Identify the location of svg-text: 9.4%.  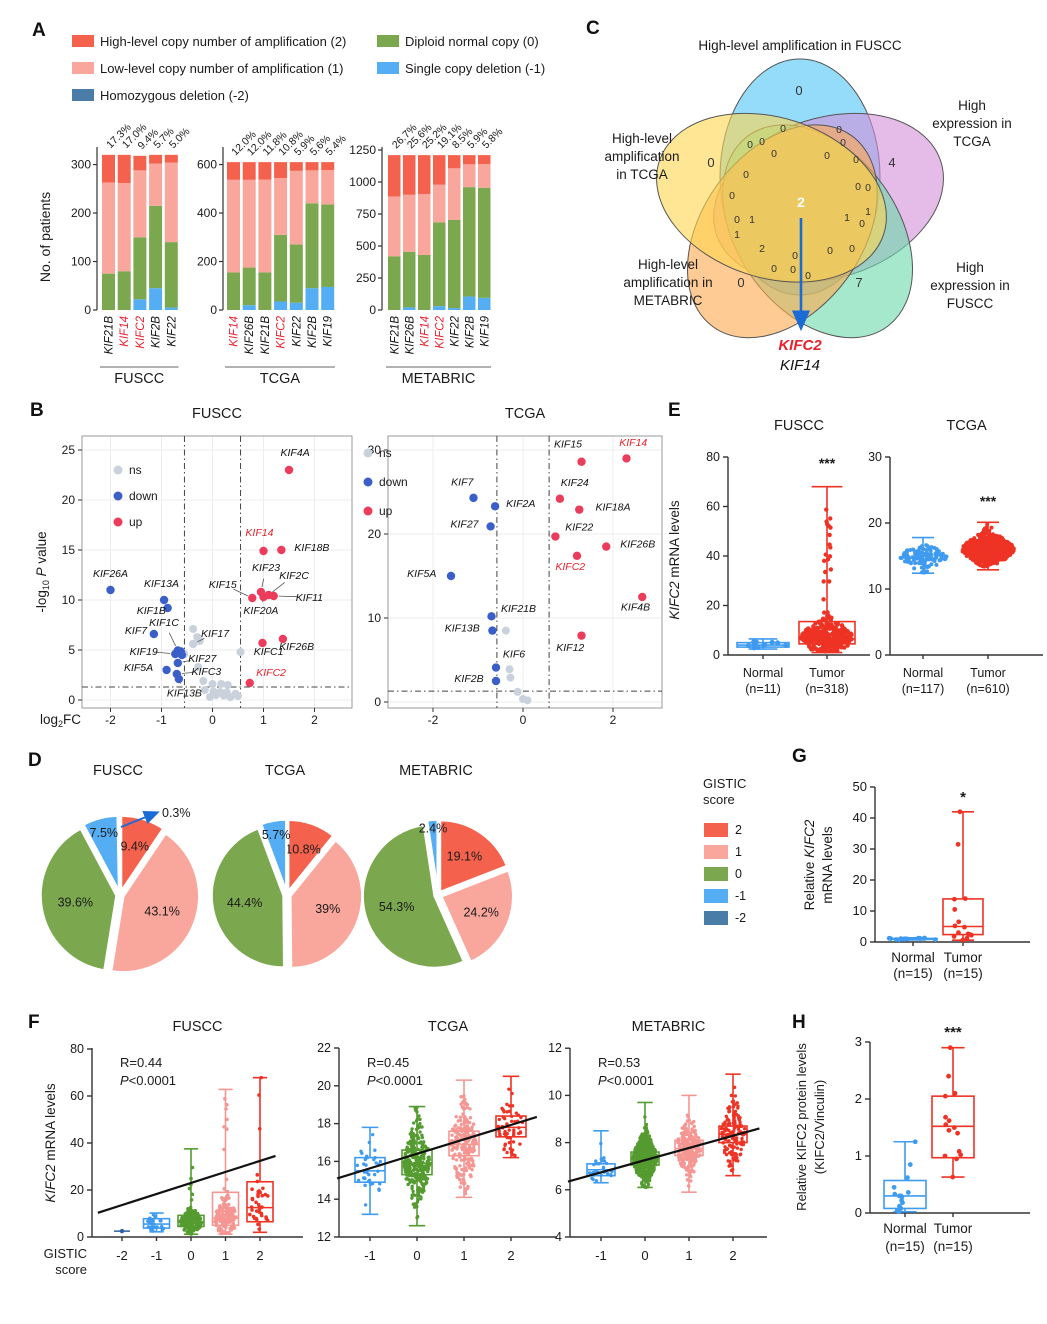
(134, 847).